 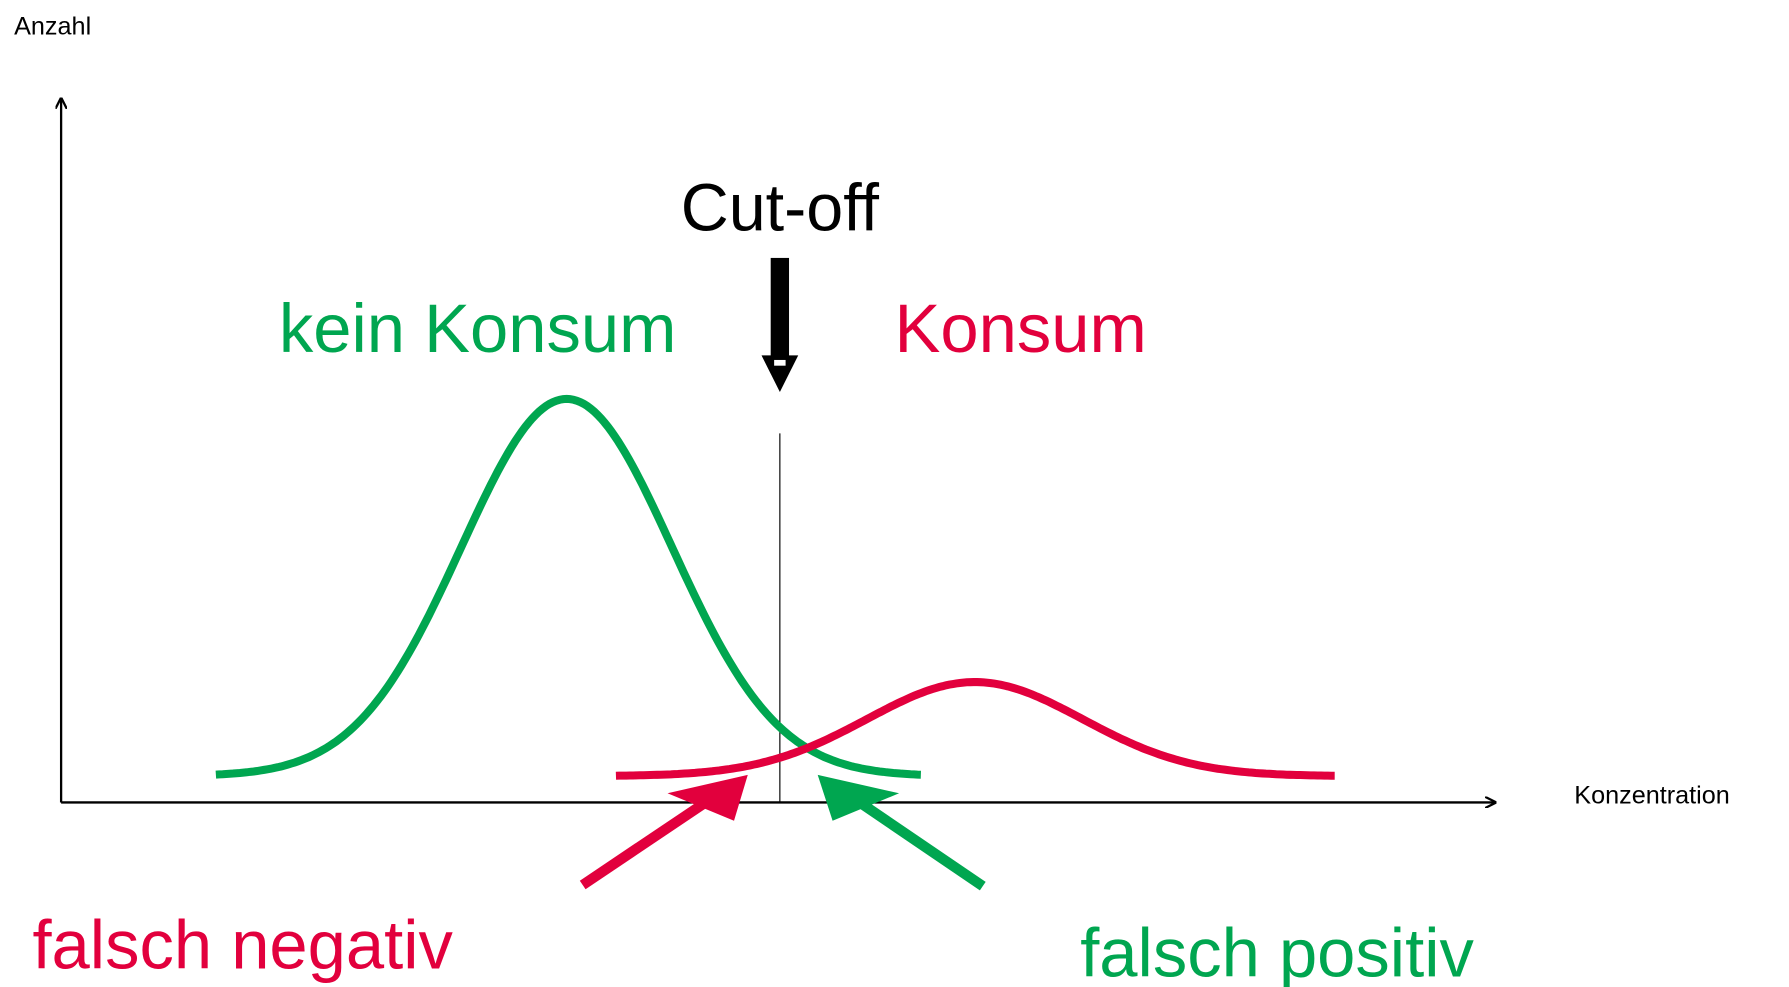 What do you see at coordinates (707, 797) in the screenshot?
I see `false-negative-arrow-head` at bounding box center [707, 797].